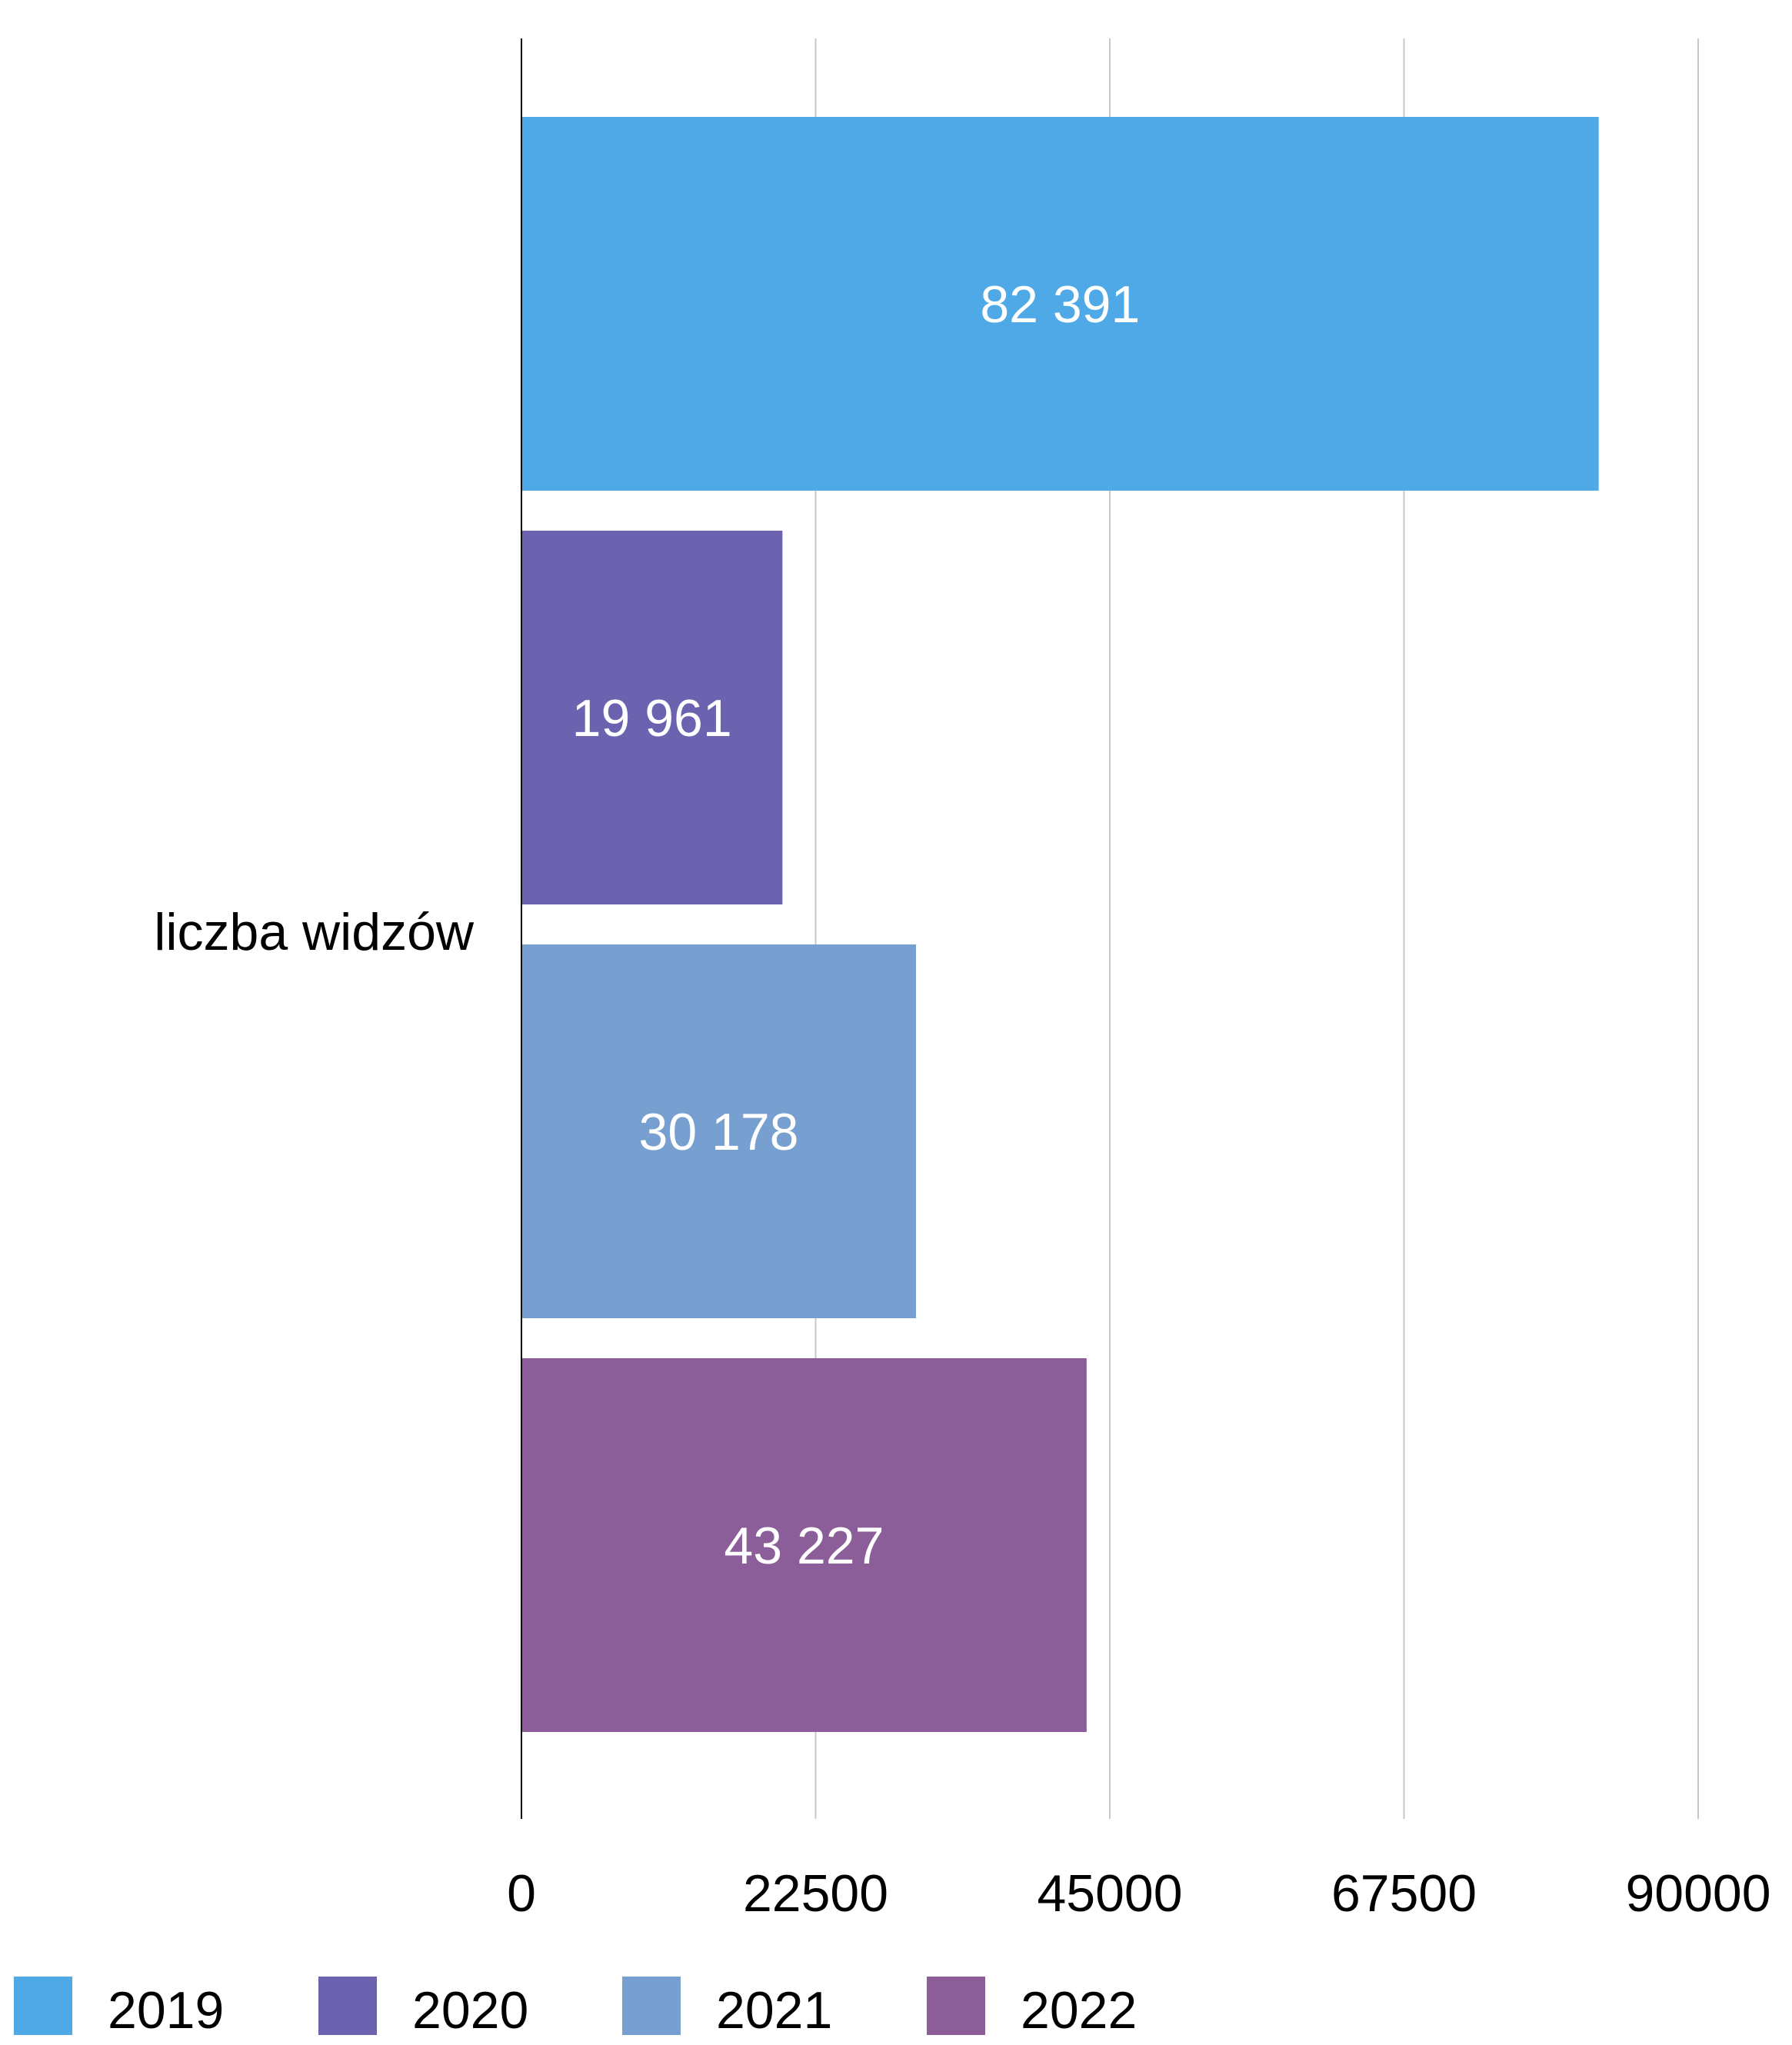 This screenshot has width=1792, height=2045. I want to click on bar-value-label: 19 961, so click(652, 718).